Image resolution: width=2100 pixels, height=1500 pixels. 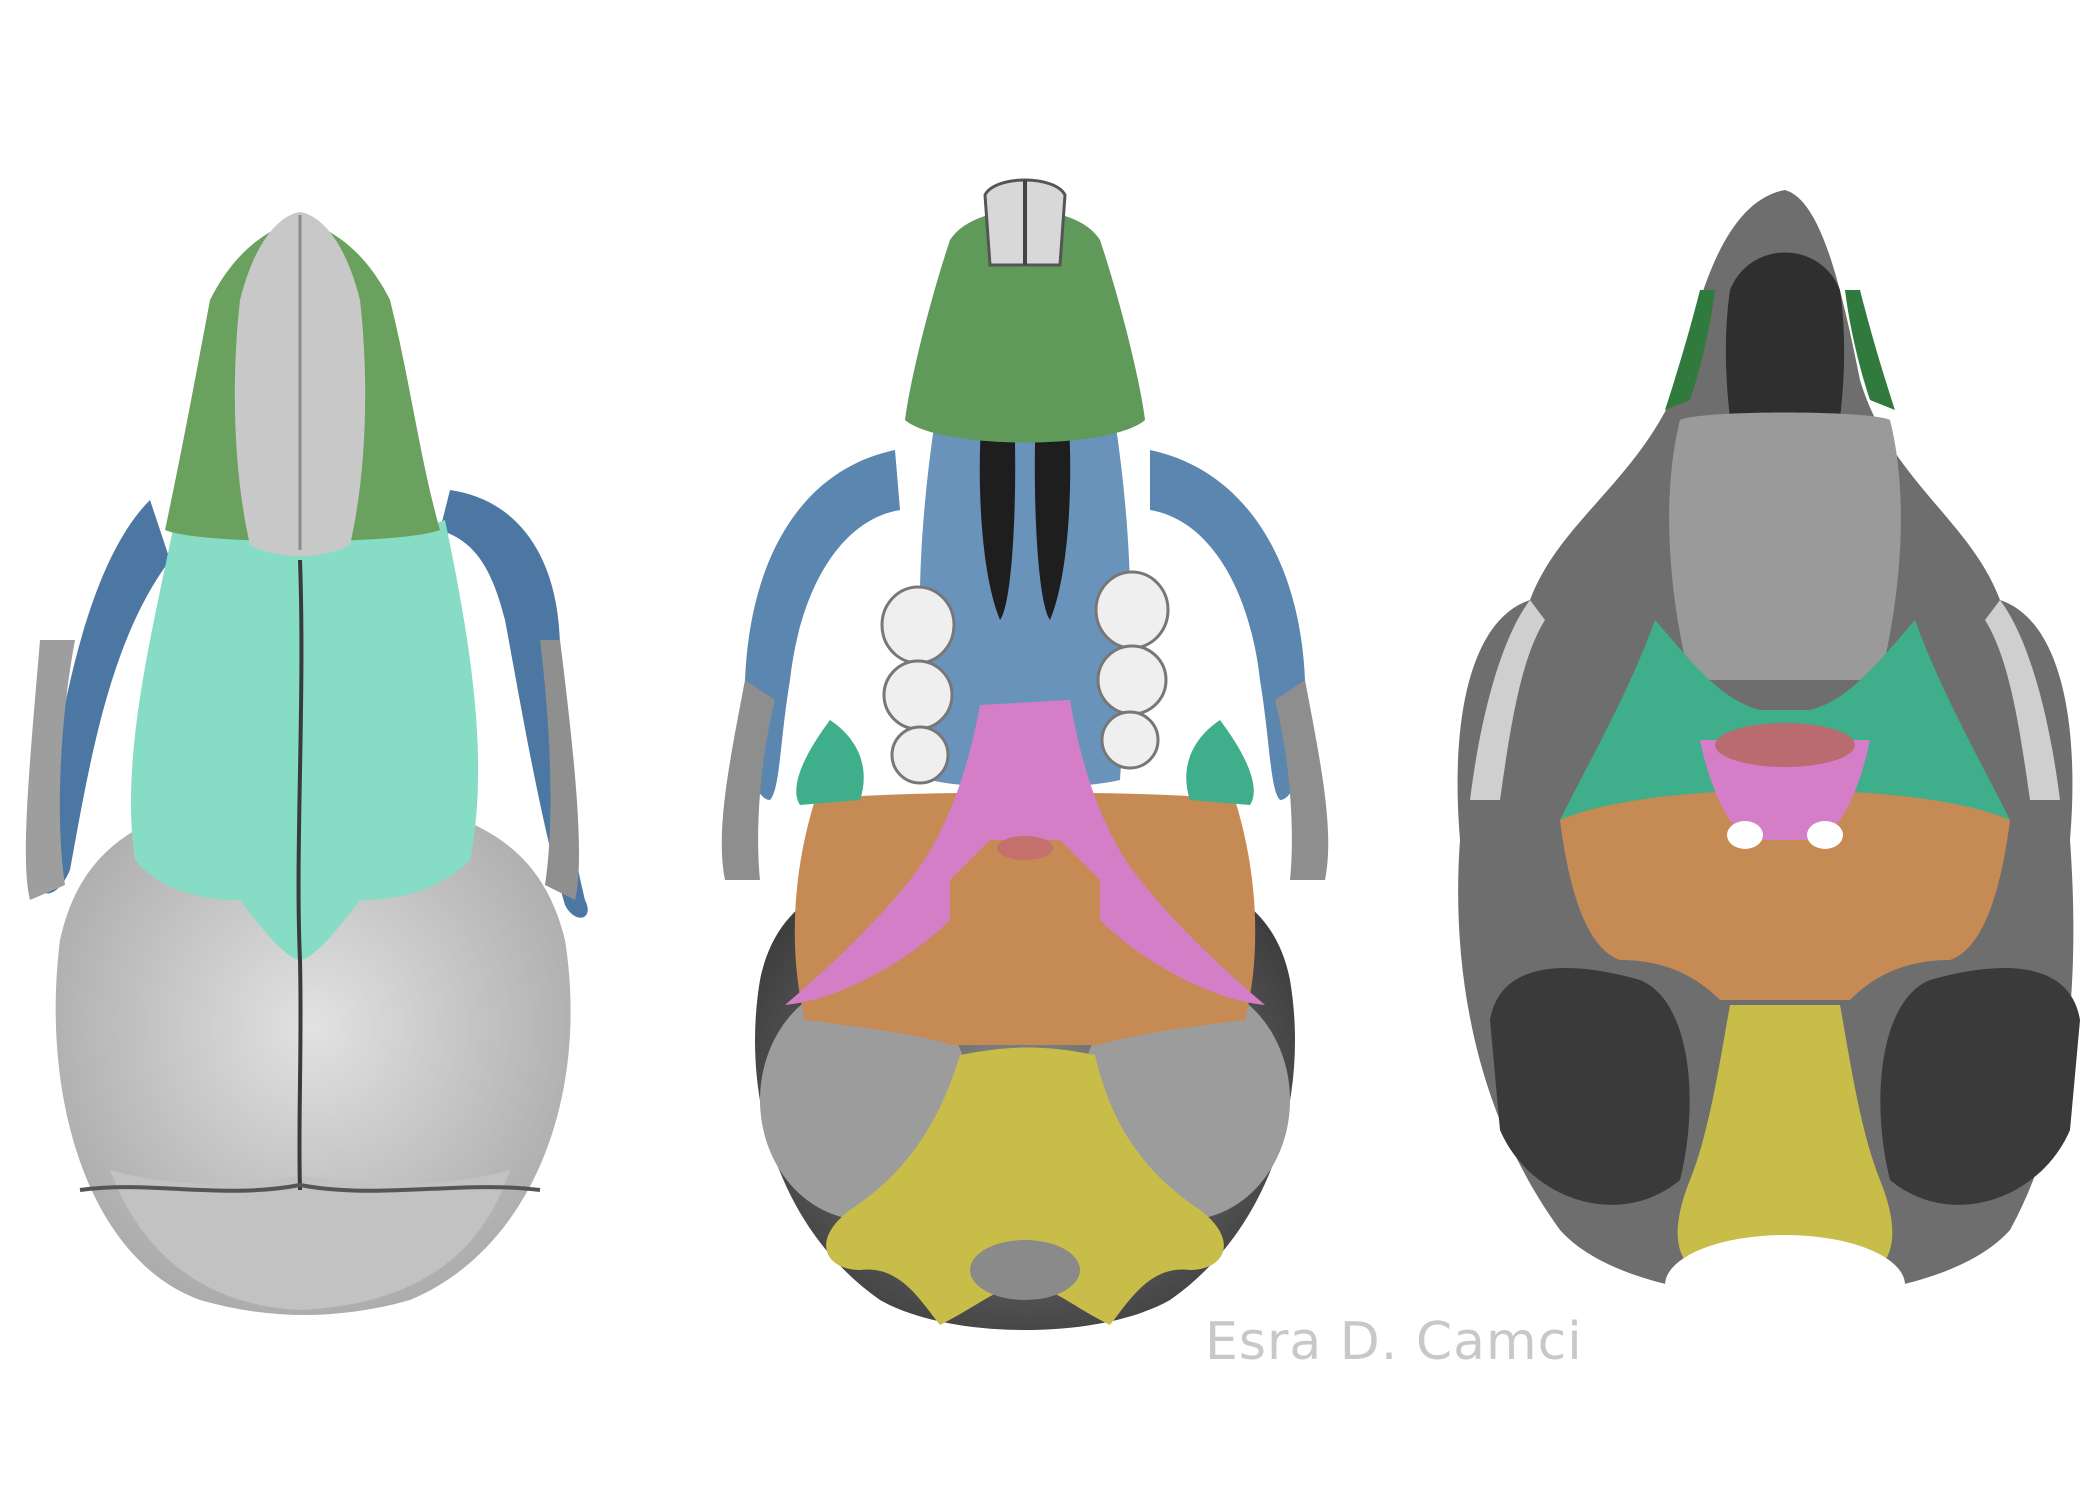 I want to click on basisphenoid-region, so click(x=1025, y=918).